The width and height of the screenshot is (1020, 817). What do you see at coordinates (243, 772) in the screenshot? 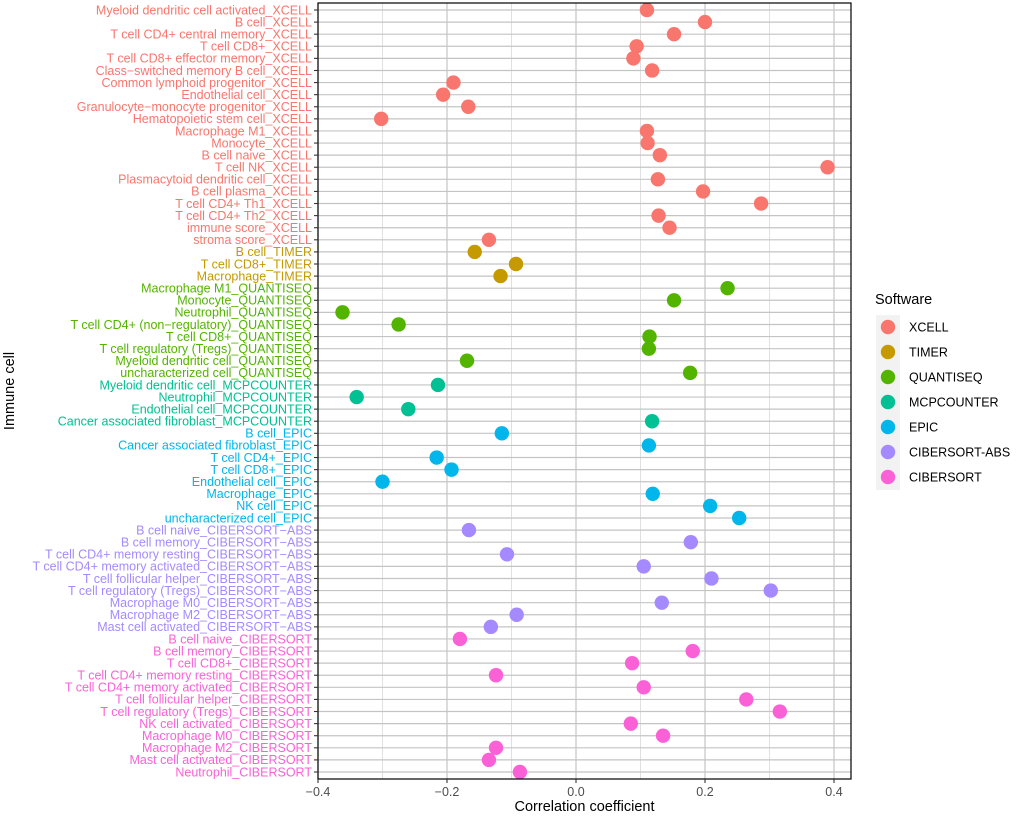
I see `y-tick-label: Neutrophil_CIBERSORT` at bounding box center [243, 772].